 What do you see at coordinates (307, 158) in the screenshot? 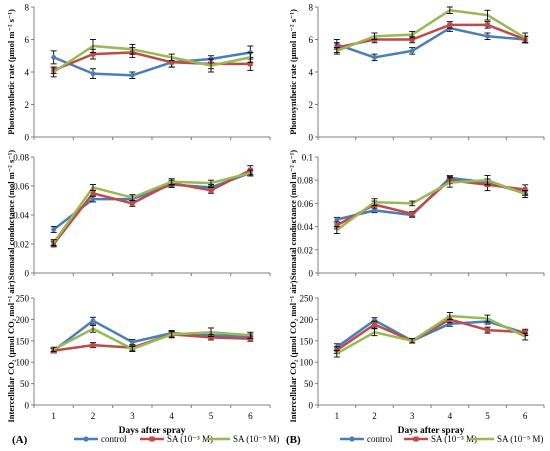
I see `y-tick-label-b2-5: 0.1` at bounding box center [307, 158].